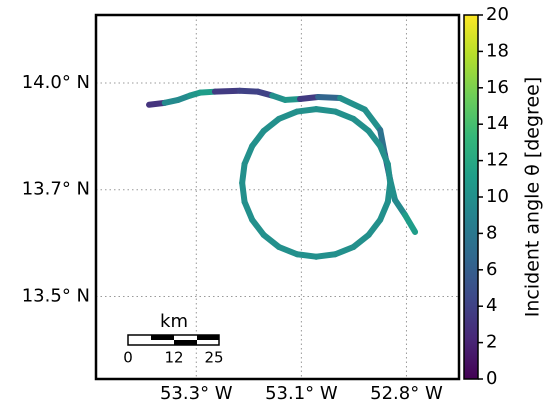 This screenshot has height=413, width=550. Describe the element at coordinates (491, 269) in the screenshot. I see `colorbar-tick-label: 6` at that location.